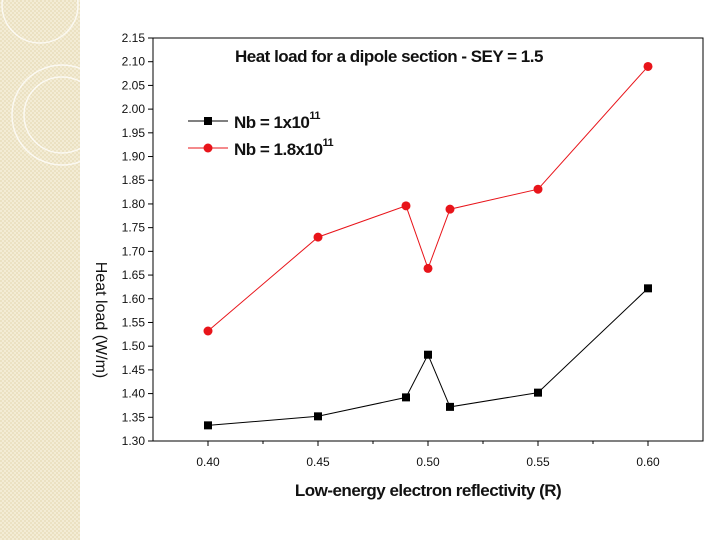 The image size is (720, 540). I want to click on y-tick-label: 1.30, so click(134, 441).